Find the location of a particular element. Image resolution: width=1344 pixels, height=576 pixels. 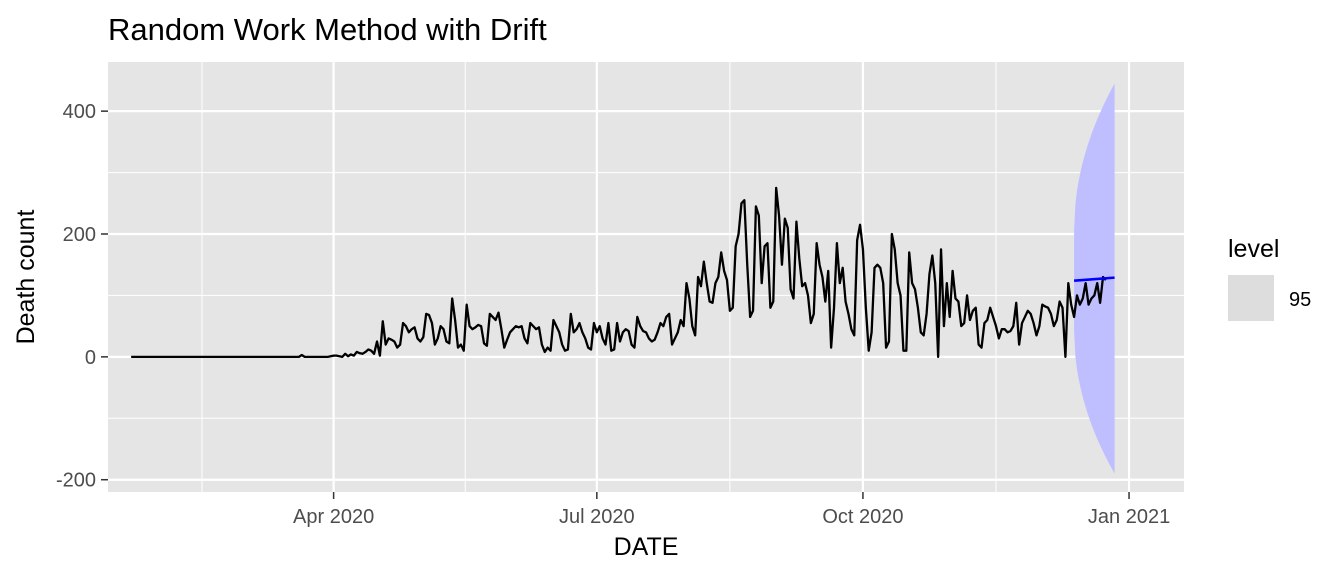

legend: level 95 is located at coordinates (1269, 278).